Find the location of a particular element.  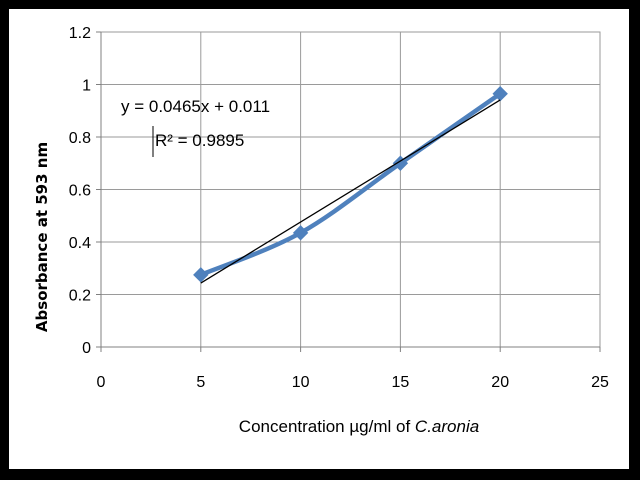

x-tick-label: 5 is located at coordinates (200, 382).